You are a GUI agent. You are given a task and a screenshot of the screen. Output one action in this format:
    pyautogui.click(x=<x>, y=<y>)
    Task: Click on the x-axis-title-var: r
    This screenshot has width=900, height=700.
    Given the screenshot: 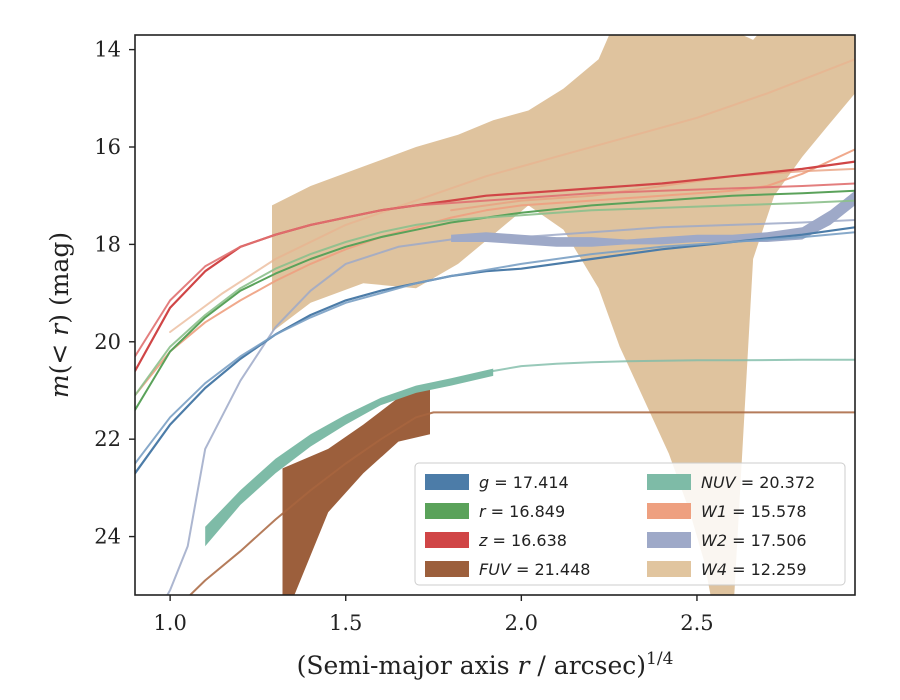 What is the action you would take?
    pyautogui.click(x=525, y=665)
    